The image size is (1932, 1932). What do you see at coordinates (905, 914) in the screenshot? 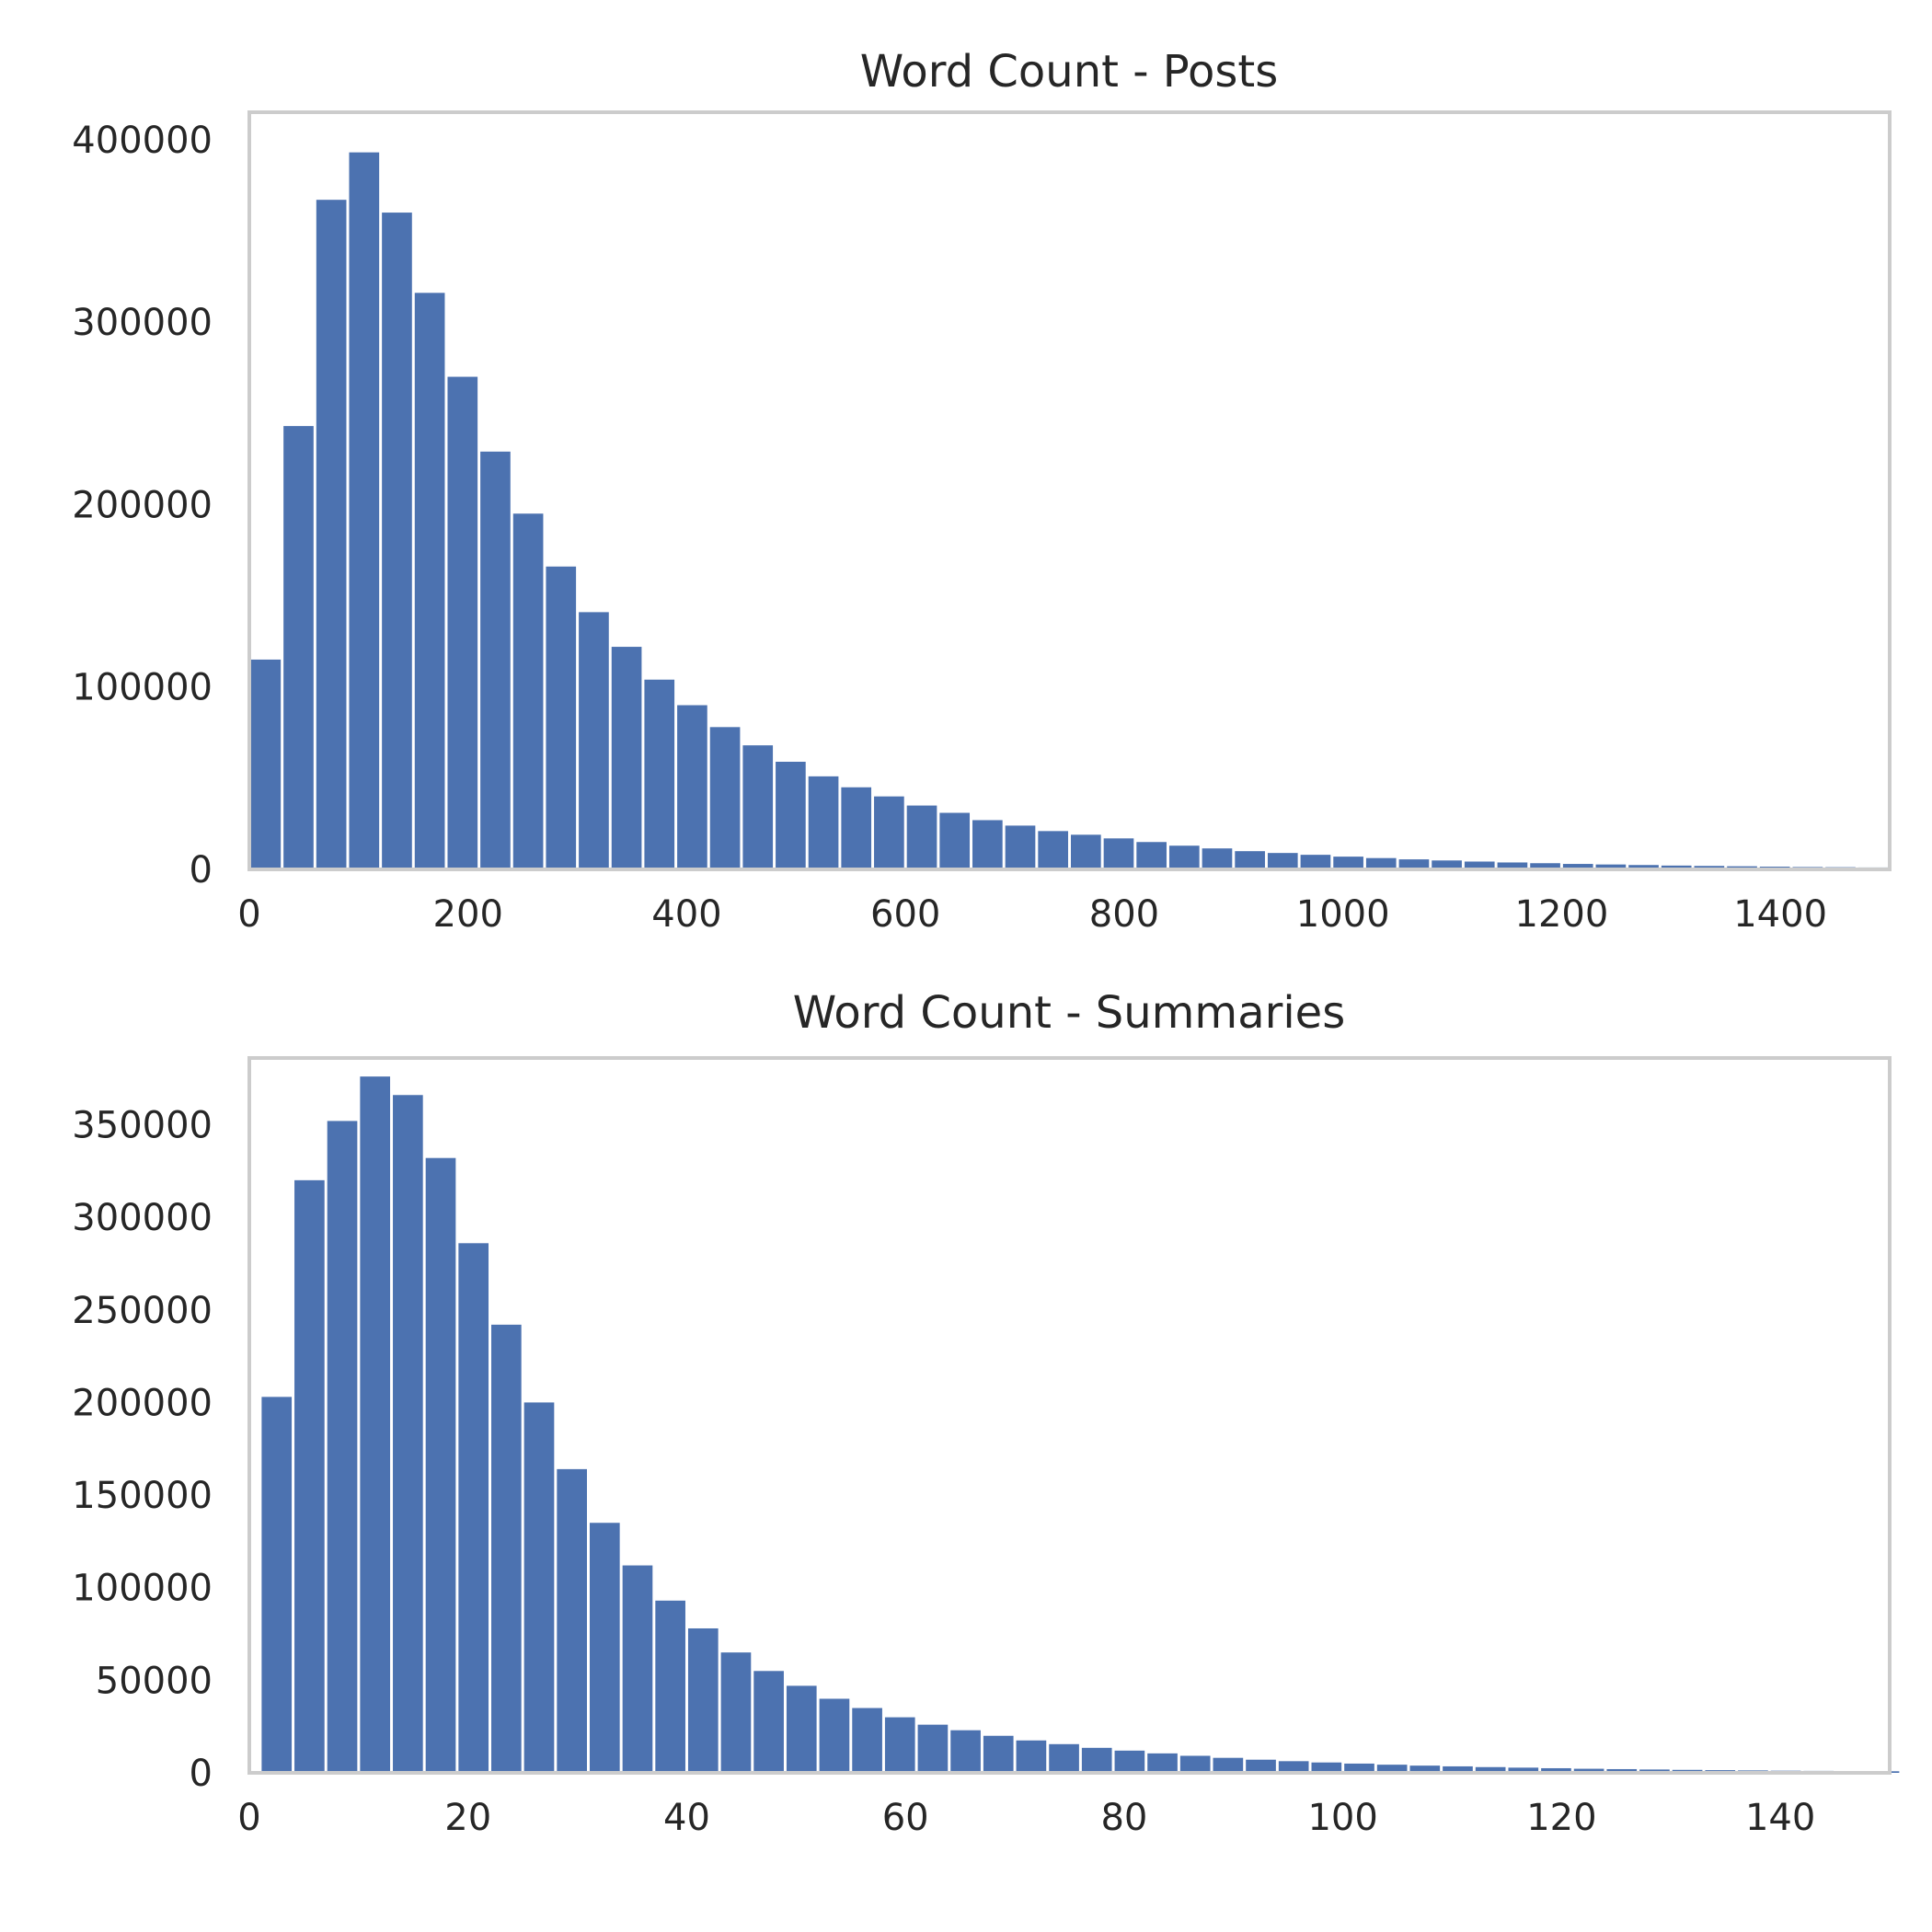
I see `x-tick-label: 600` at bounding box center [905, 914].